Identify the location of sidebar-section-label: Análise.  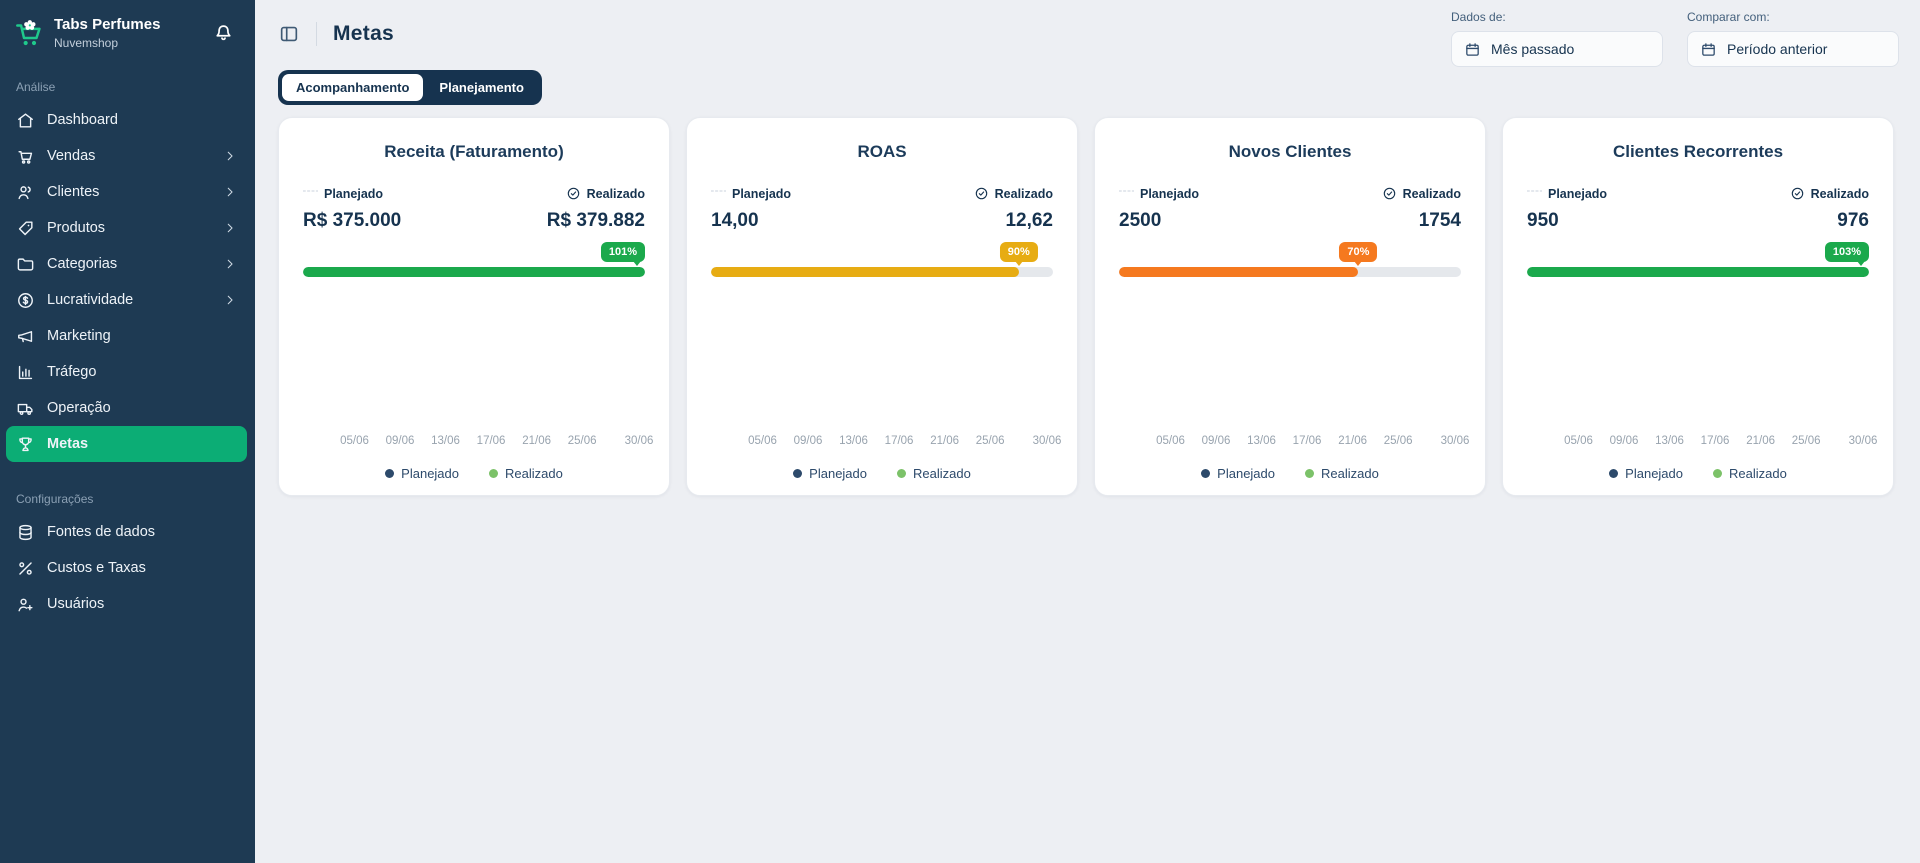
(36, 87).